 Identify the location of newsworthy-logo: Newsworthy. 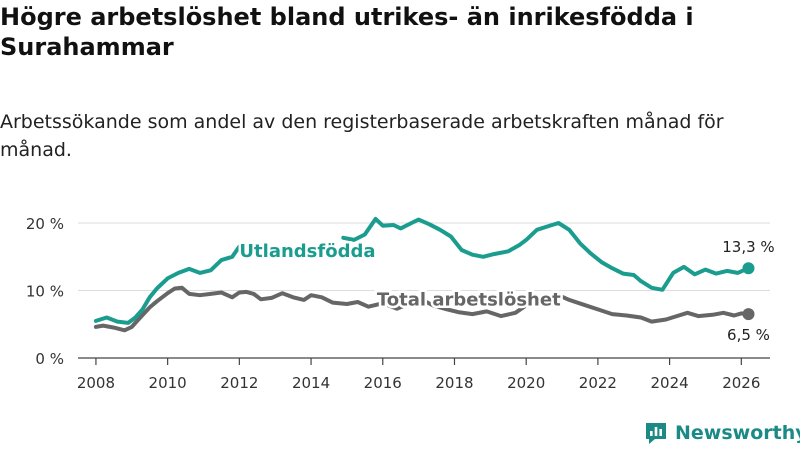
(721, 433).